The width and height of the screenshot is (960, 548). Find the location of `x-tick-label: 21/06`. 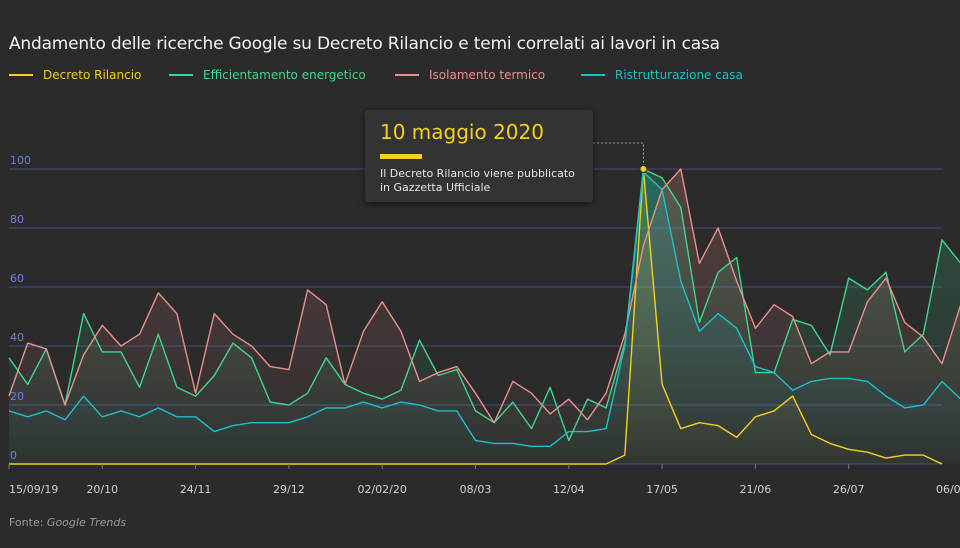

x-tick-label: 21/06 is located at coordinates (756, 489).